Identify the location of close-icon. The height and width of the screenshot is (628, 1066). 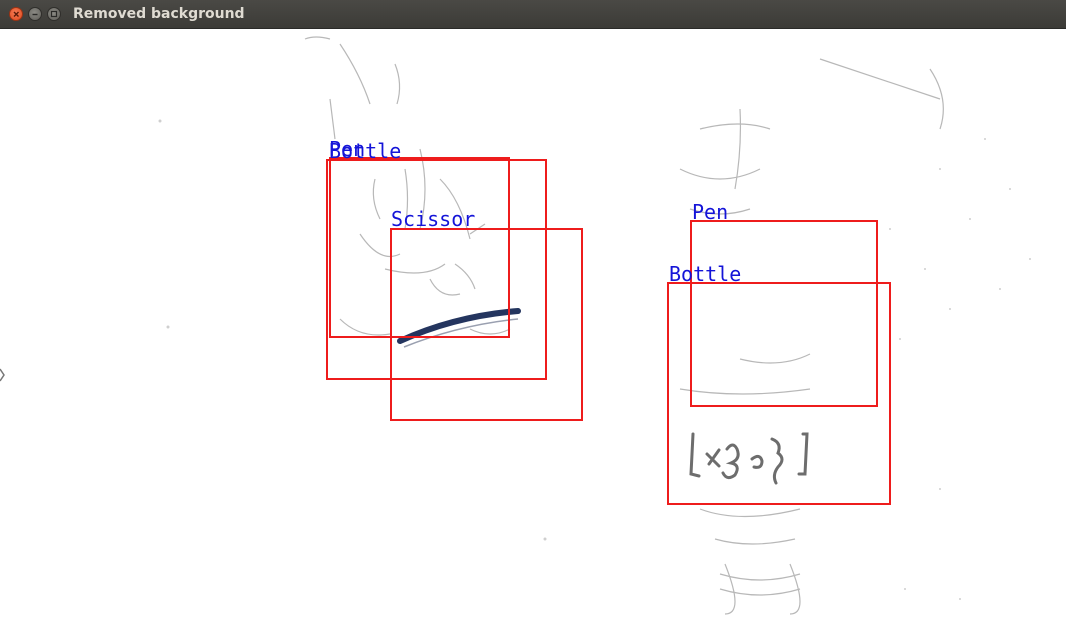
(16, 14).